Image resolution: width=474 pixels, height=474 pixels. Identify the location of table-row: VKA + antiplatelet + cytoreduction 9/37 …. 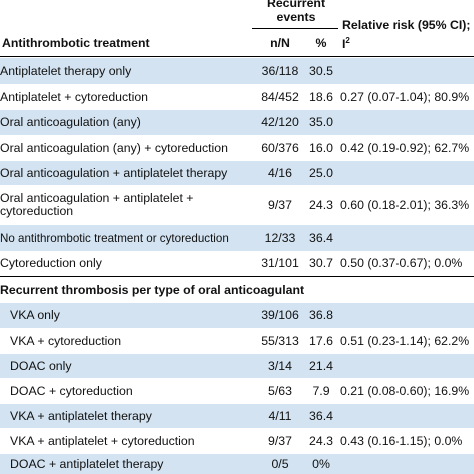
(237, 441).